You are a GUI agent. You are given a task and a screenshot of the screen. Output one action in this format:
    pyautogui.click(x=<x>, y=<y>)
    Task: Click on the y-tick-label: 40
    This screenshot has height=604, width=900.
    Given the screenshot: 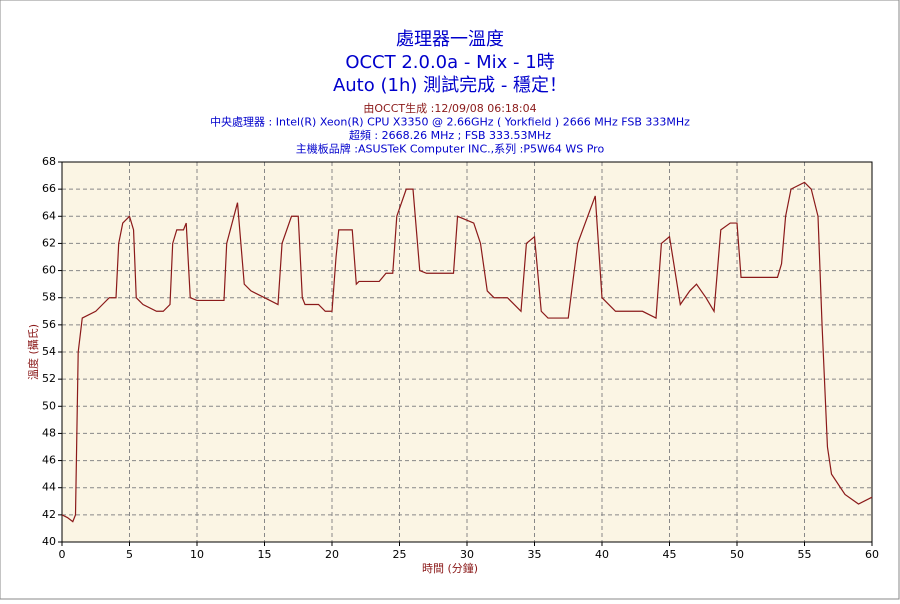 What is the action you would take?
    pyautogui.click(x=49, y=541)
    